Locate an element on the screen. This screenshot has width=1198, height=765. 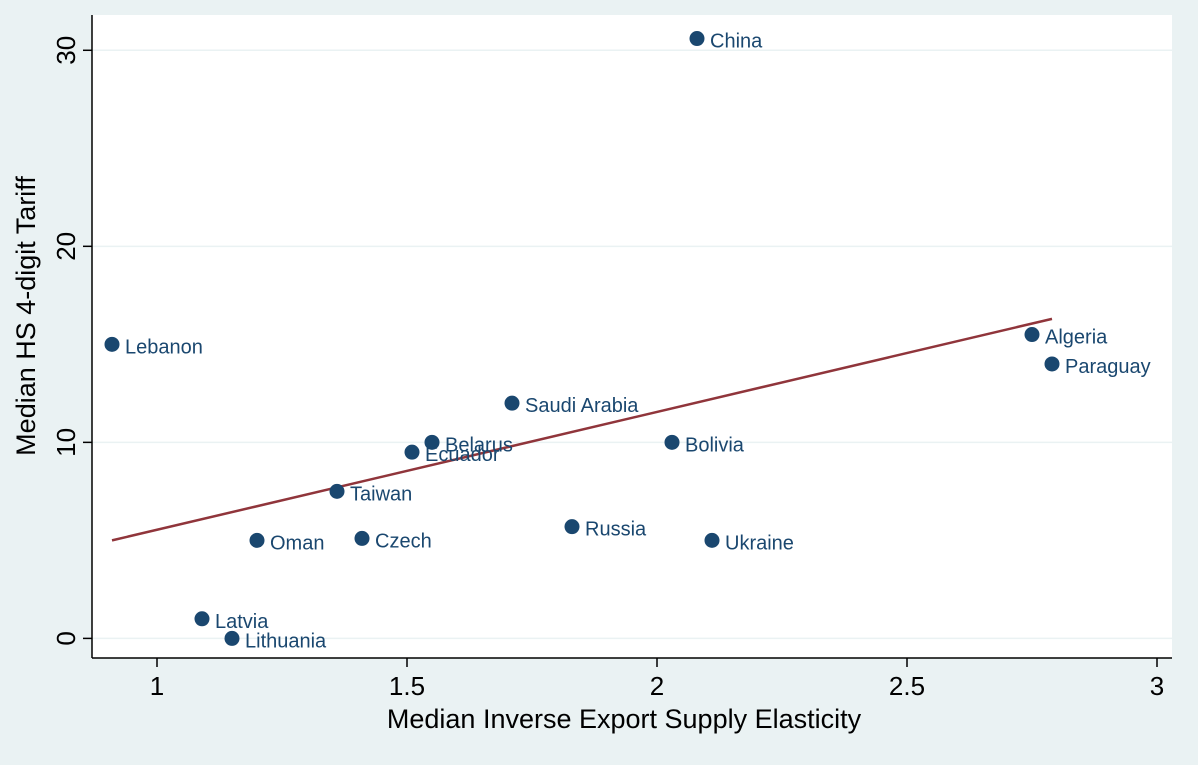
y-axis-title: Median HS 4-digit Tariff is located at coordinates (26, 316).